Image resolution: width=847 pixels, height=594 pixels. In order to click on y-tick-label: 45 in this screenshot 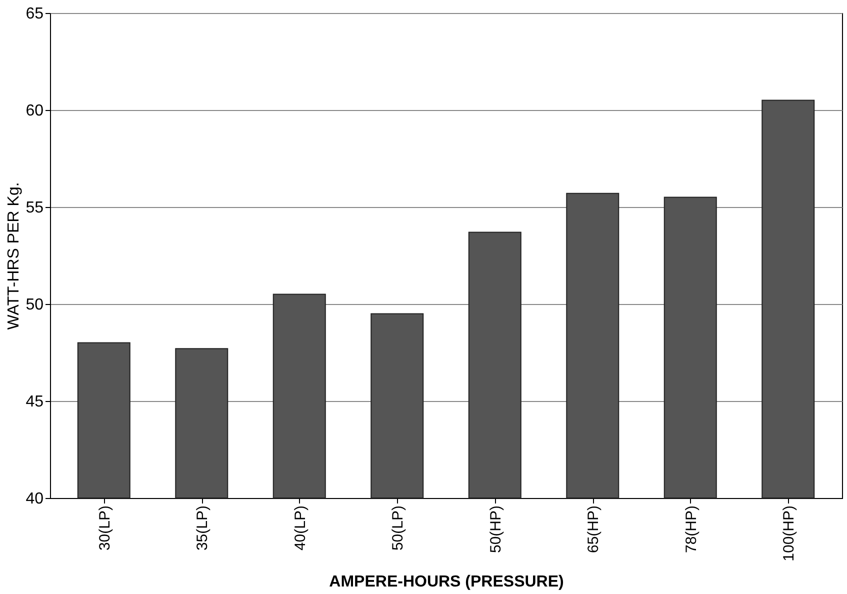, I will do `click(35, 402)`.